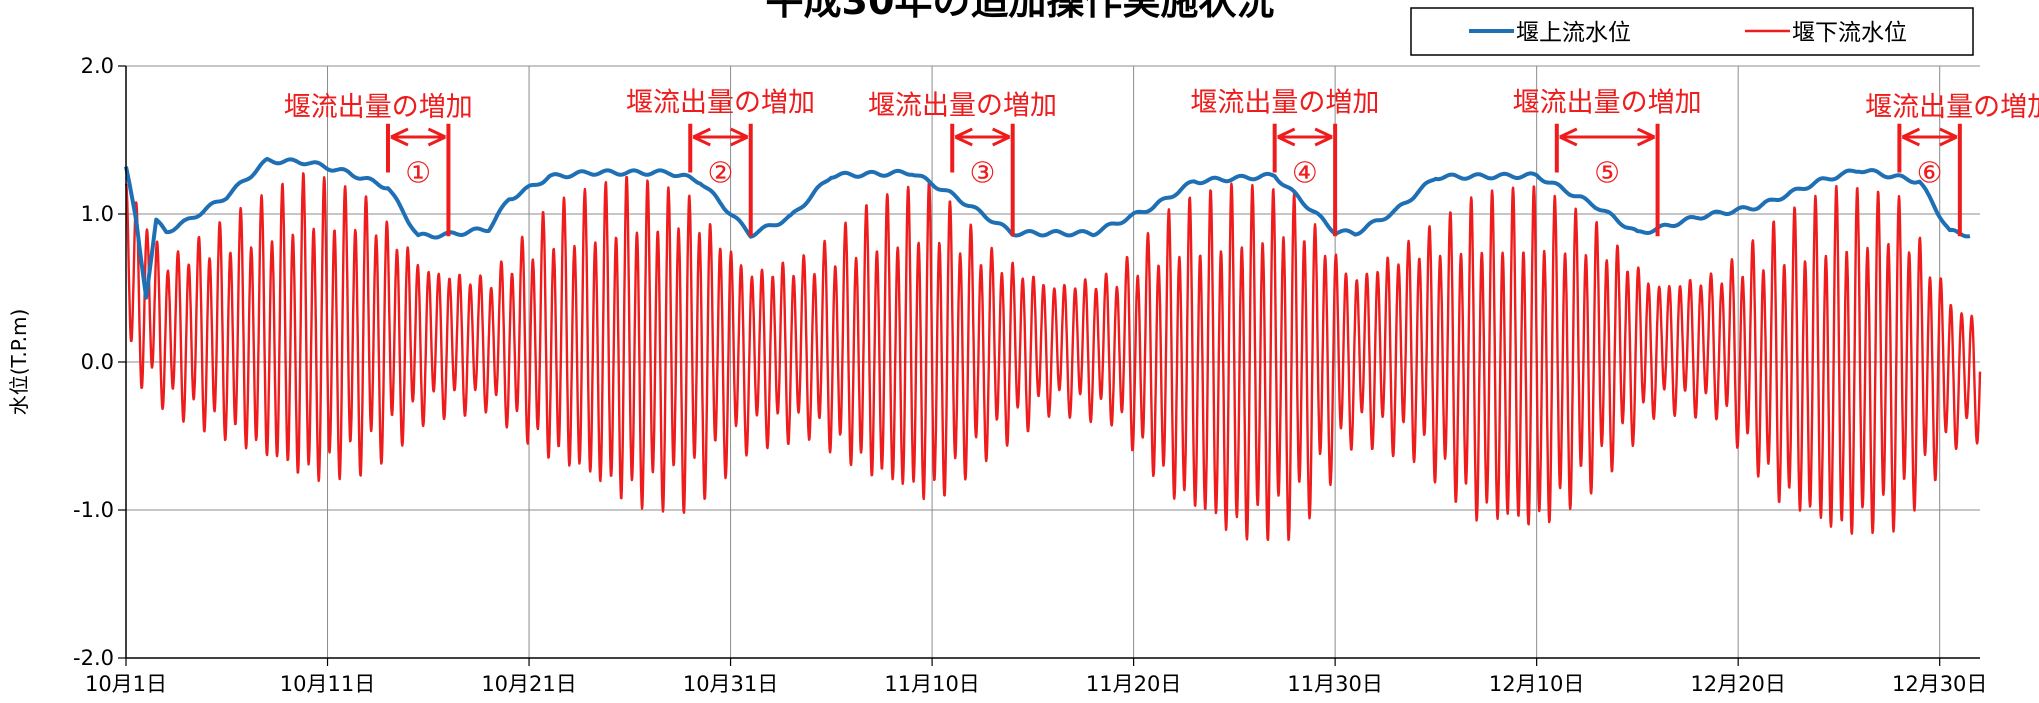  Describe the element at coordinates (1536, 684) in the screenshot. I see `x-tick-label: 12月10日` at that location.